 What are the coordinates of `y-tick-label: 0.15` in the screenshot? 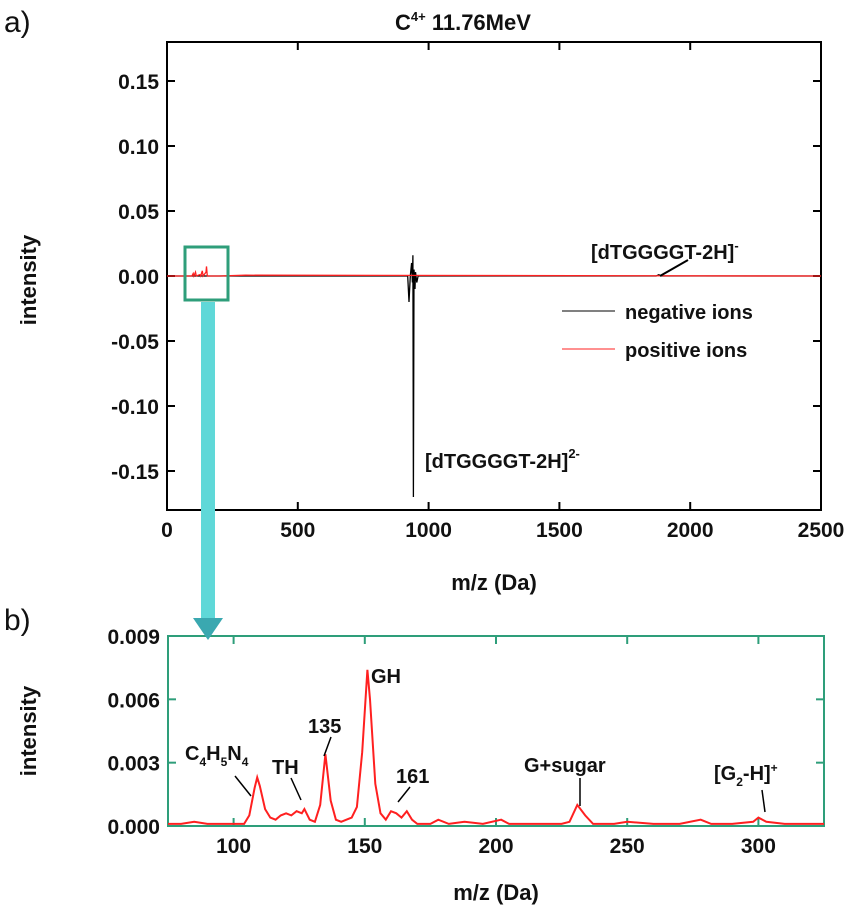 It's located at (138, 82).